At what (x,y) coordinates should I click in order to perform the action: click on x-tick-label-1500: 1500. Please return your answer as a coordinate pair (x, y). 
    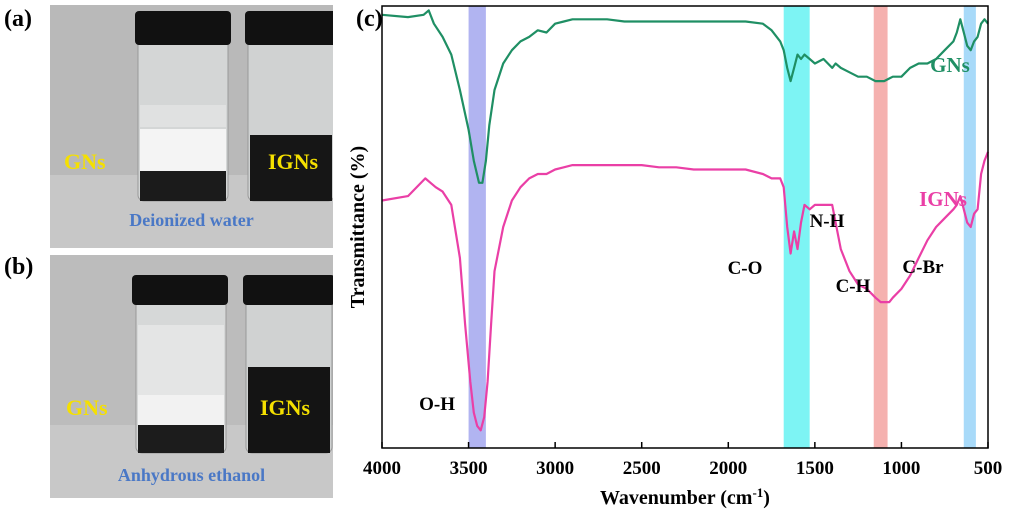
    Looking at the image, I should click on (815, 468).